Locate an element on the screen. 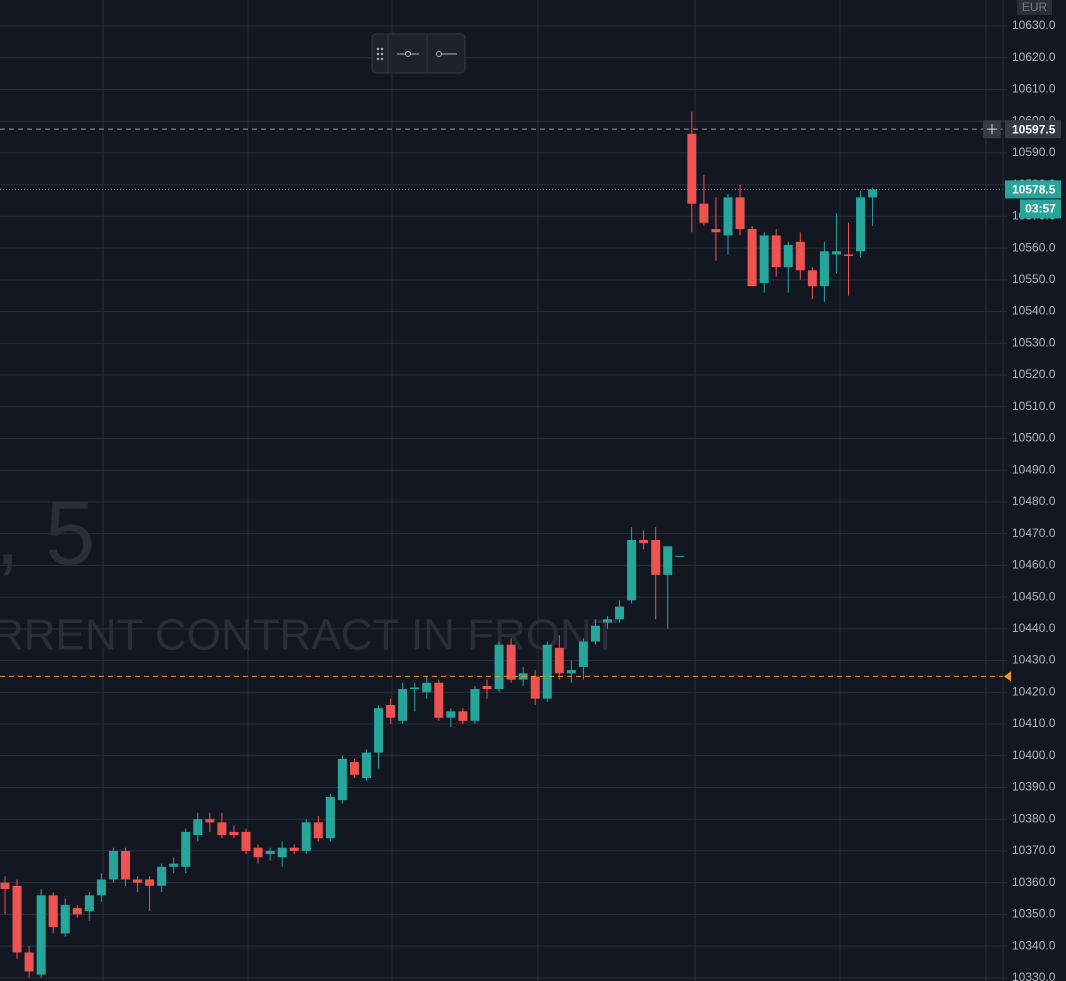  y-tick-label: 10450.0 is located at coordinates (1034, 596).